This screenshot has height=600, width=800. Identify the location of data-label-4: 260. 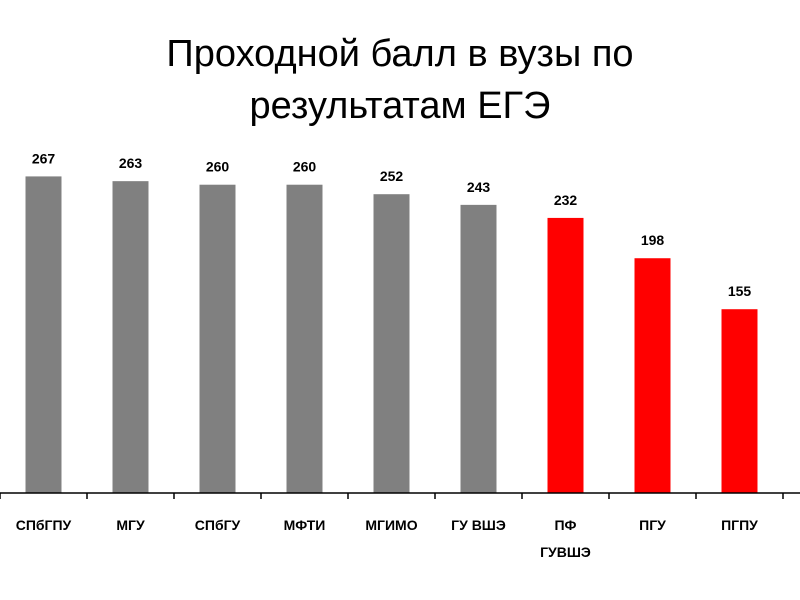
(305, 167).